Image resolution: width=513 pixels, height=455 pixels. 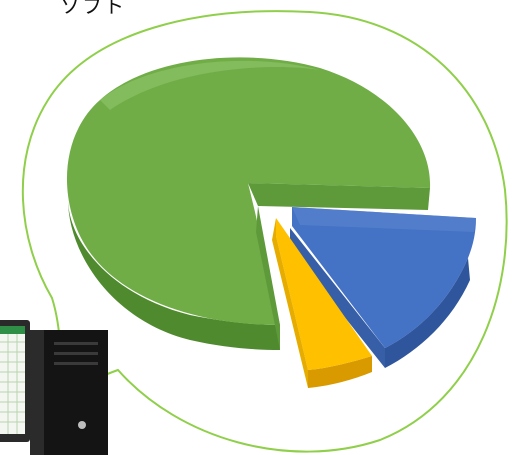 I want to click on pie-slice-yellow-side, so click(x=340, y=372).